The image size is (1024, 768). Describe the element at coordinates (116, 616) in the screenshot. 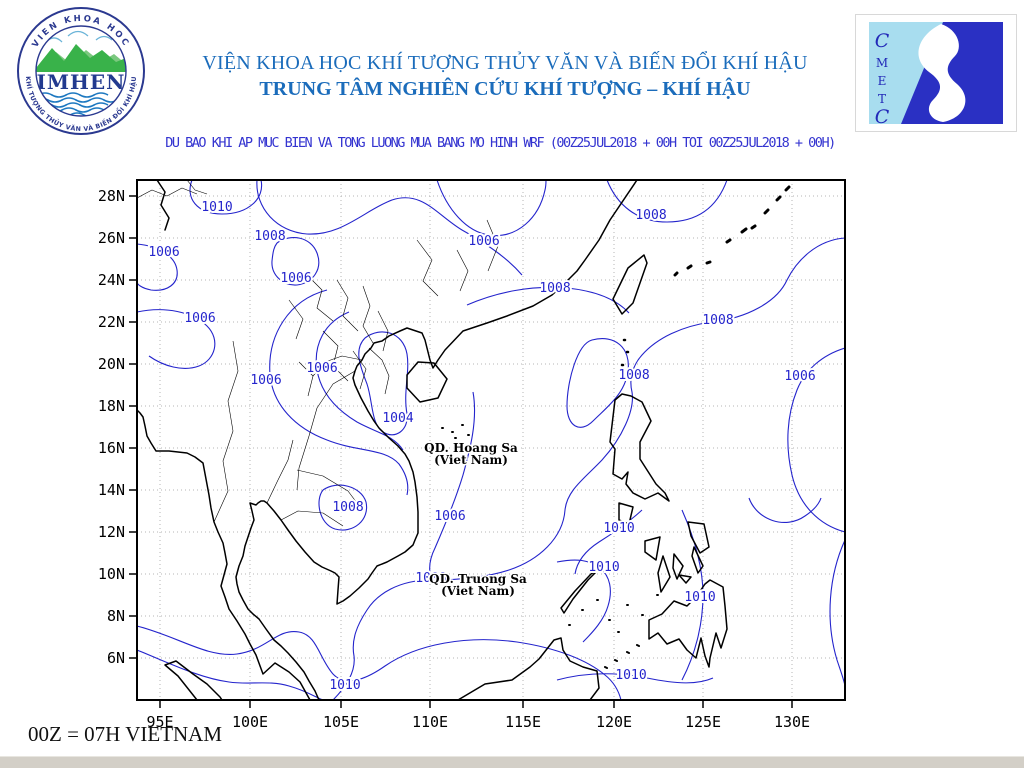

I see `lat-tick-label: 8N` at that location.